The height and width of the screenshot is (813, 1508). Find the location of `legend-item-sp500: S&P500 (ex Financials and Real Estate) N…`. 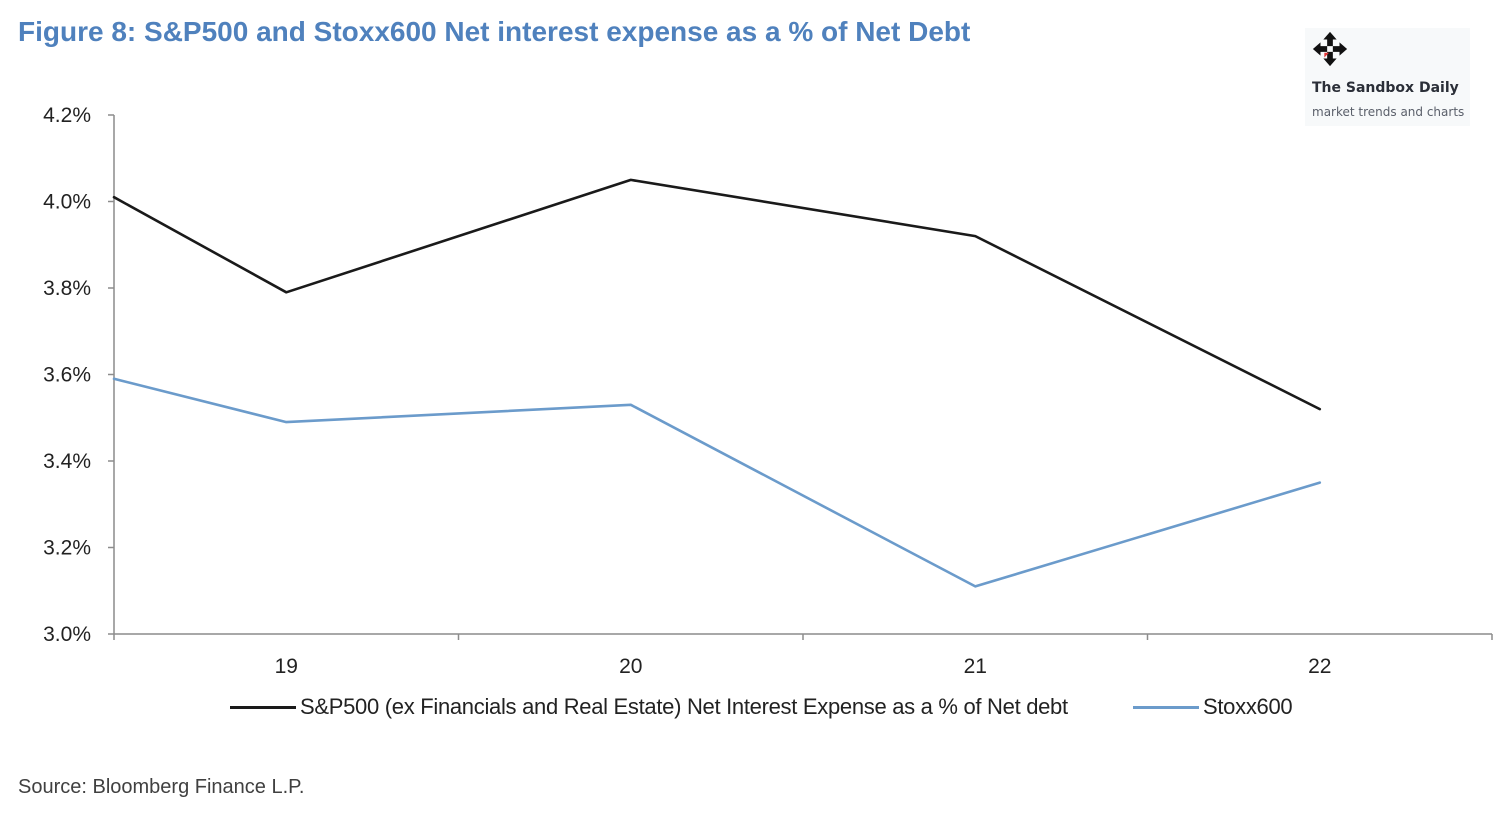

legend-item-sp500: S&P500 (ex Financials and Real Estate) N… is located at coordinates (649, 707).